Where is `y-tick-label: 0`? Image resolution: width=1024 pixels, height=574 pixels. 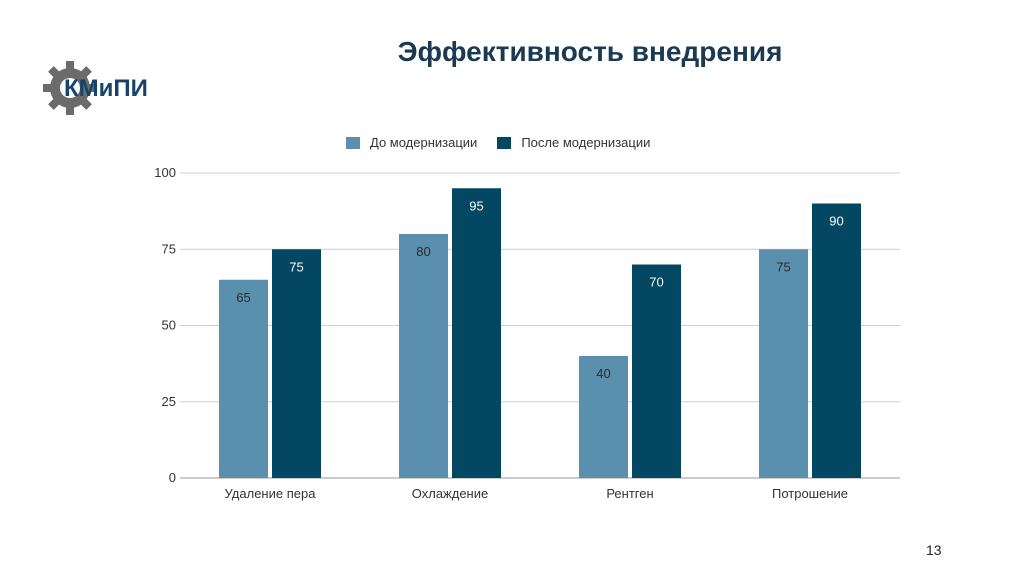
y-tick-label: 0 is located at coordinates (172, 477).